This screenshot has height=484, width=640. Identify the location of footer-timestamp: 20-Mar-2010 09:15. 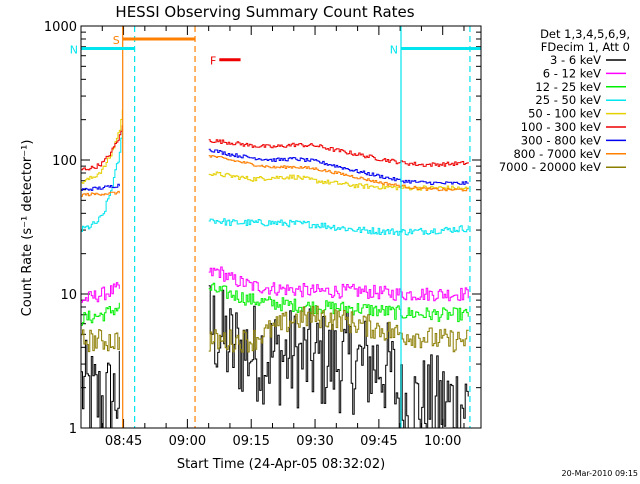
(600, 473).